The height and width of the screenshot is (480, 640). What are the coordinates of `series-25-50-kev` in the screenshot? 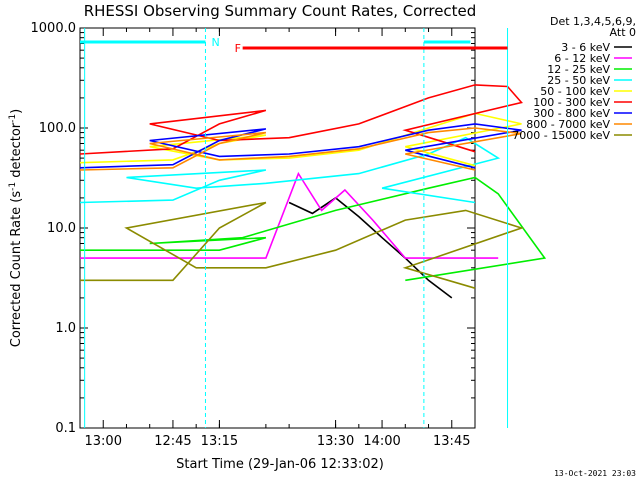 It's located at (290, 170).